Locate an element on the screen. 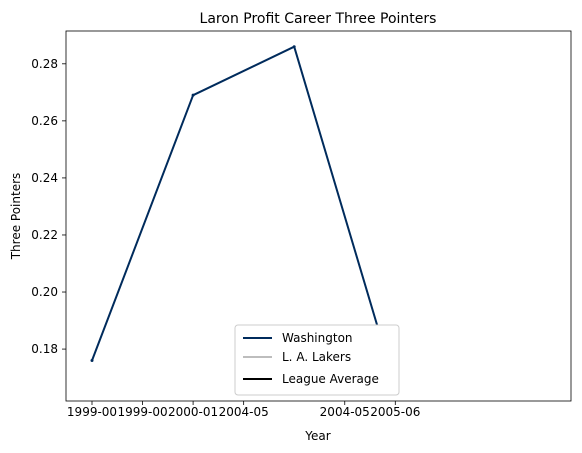 The width and height of the screenshot is (582, 453). y-axis-ticks: 0.18 0.20 0.22 0.24 0.26 0.28 is located at coordinates (48, 206).